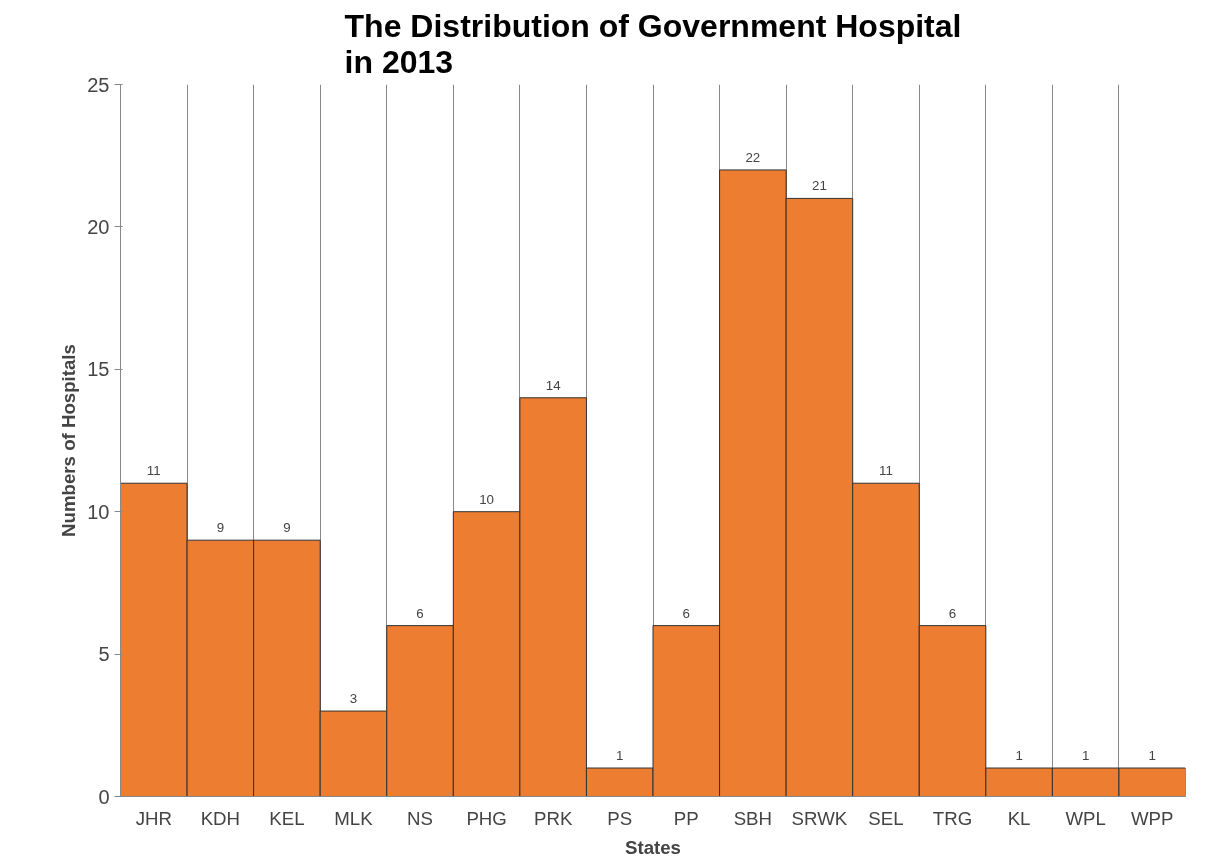  I want to click on y-tick-label: 15, so click(98, 369).